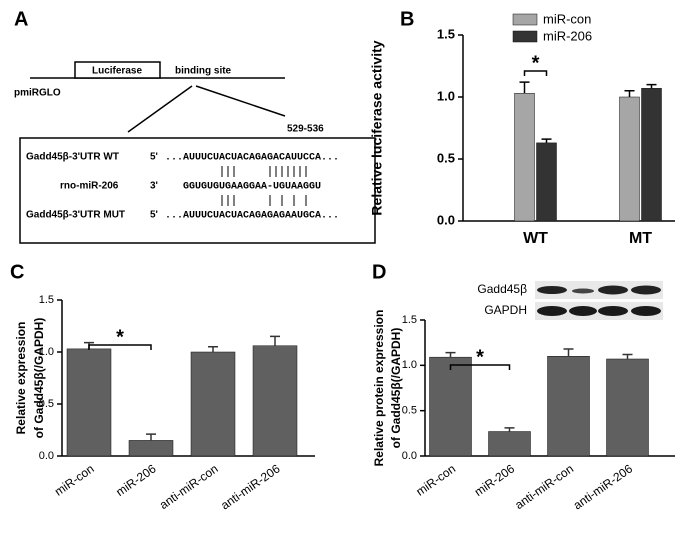 The height and width of the screenshot is (556, 692). Describe the element at coordinates (535, 238) in the screenshot. I see `x-tick-label: WT` at that location.